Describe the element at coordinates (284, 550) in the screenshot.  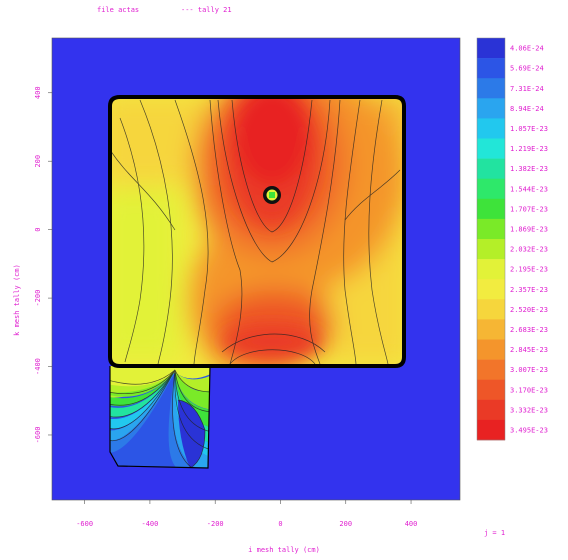
I see `x-axis-label: i mesh tally (cm)` at that location.